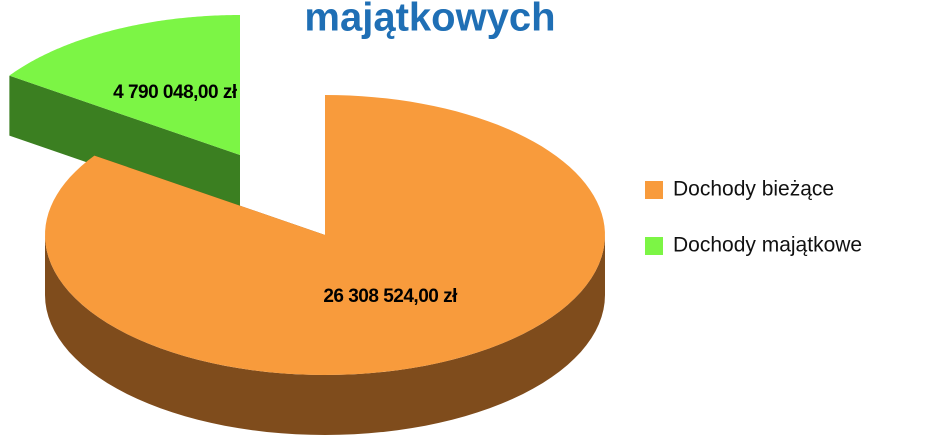  I want to click on data-label: 26 308 524,00 zł, so click(390, 296).